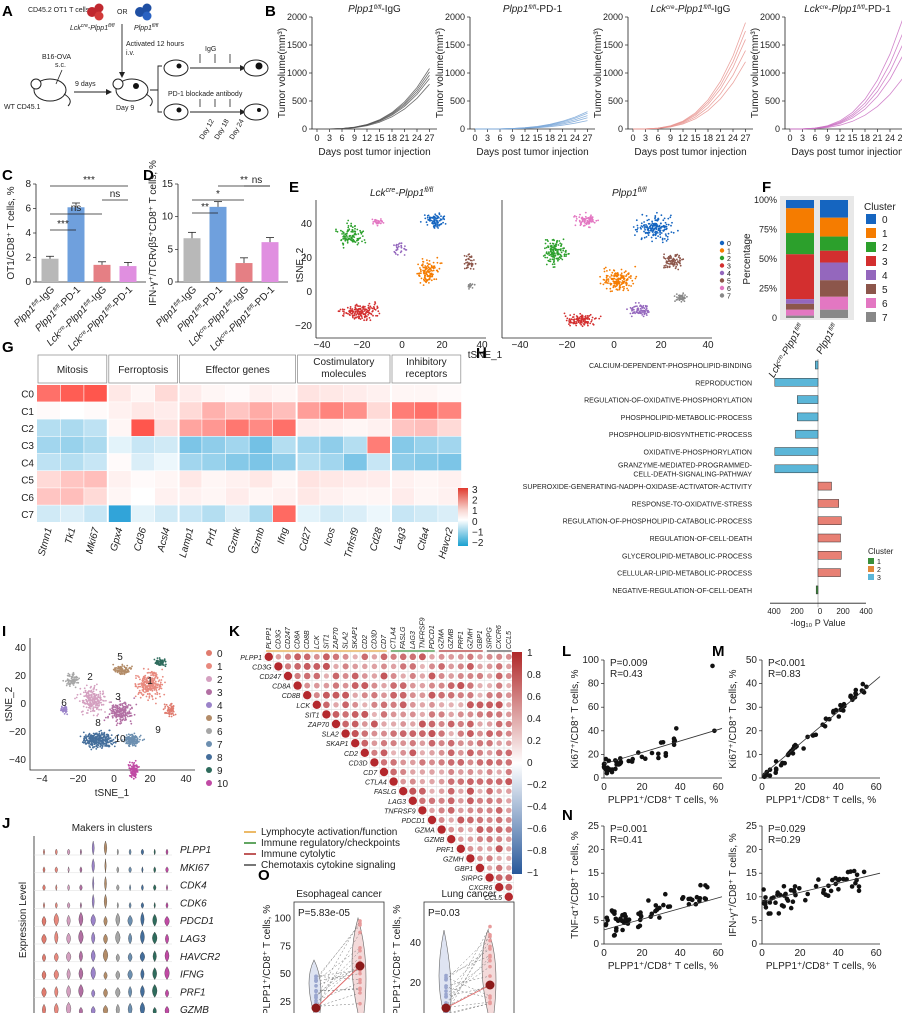 This screenshot has width=902, height=1013. What do you see at coordinates (817, 590) in the screenshot?
I see `enrichment-bar` at bounding box center [817, 590].